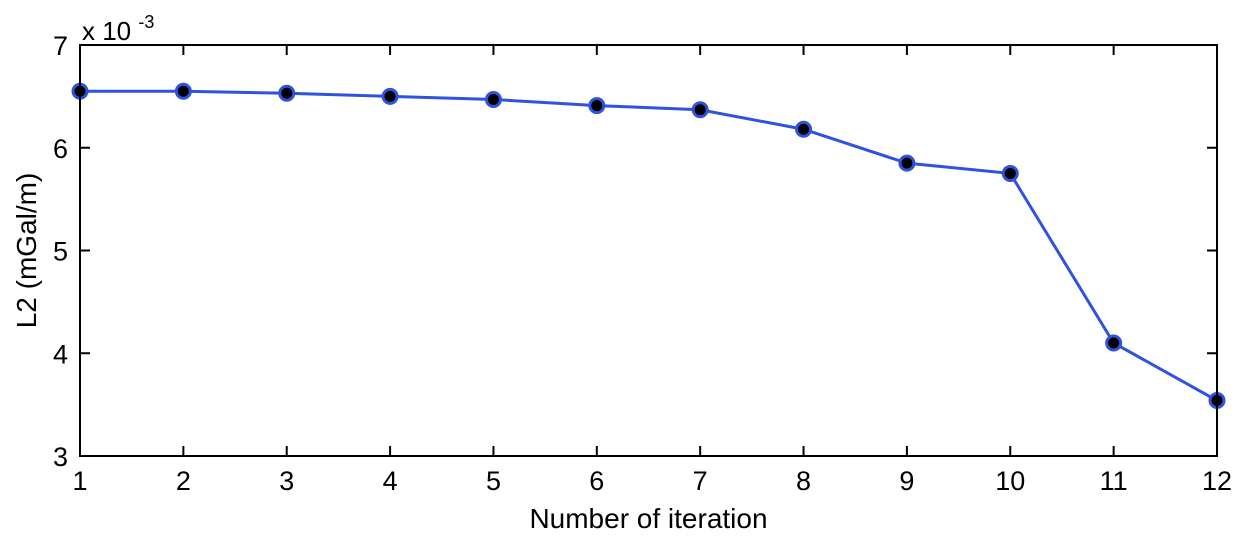  What do you see at coordinates (60, 354) in the screenshot?
I see `y-tick-label: 4` at bounding box center [60, 354].